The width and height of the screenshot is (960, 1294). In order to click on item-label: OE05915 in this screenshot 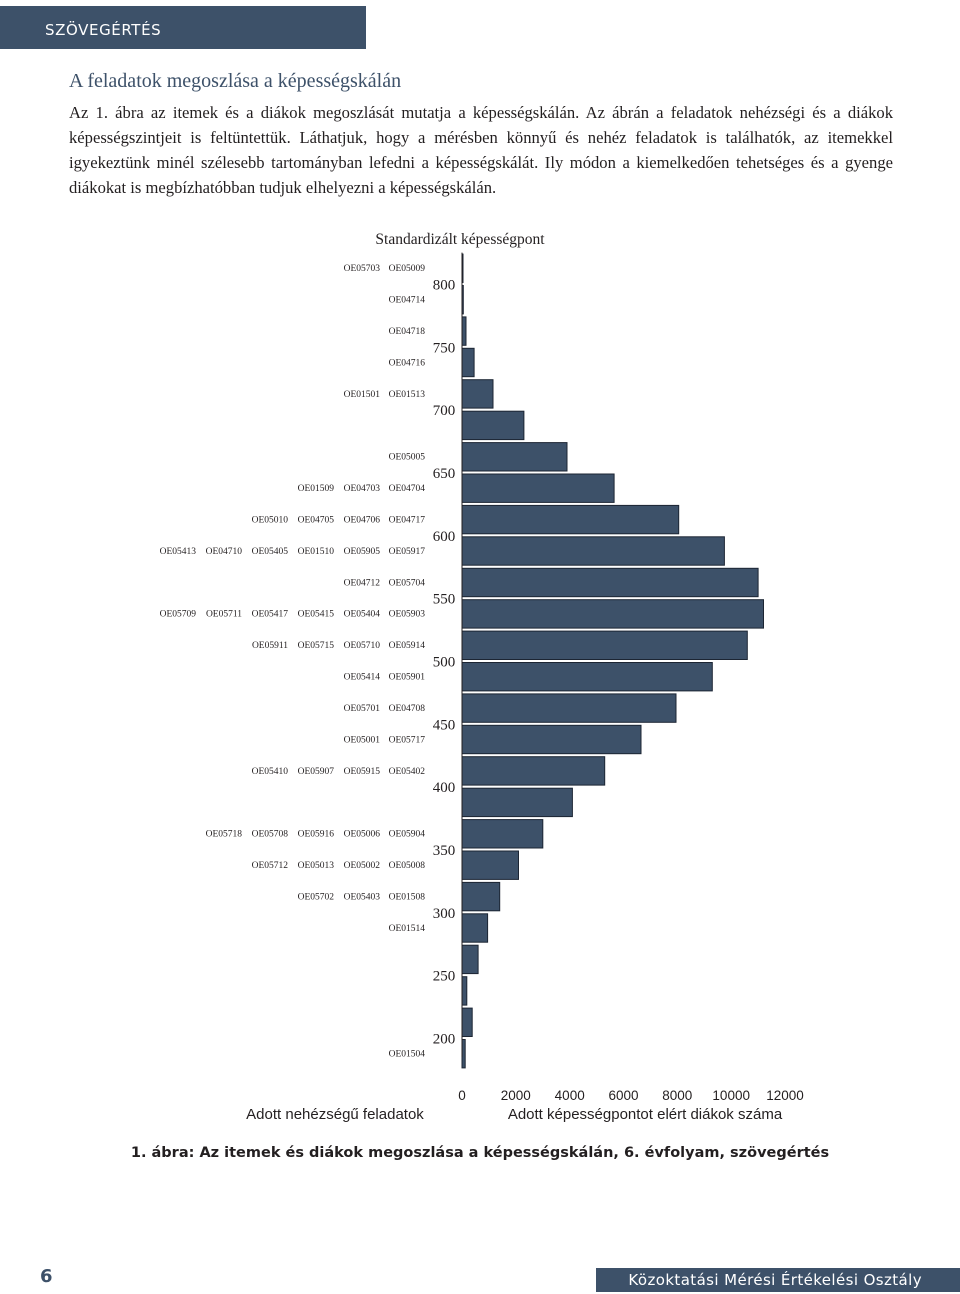, I will do `click(362, 772)`.